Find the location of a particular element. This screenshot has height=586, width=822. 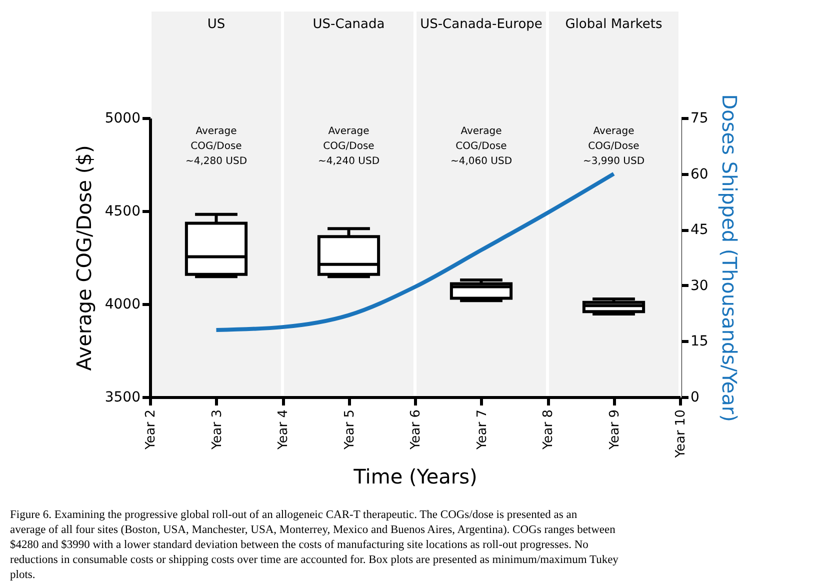

band-label: US is located at coordinates (216, 24).